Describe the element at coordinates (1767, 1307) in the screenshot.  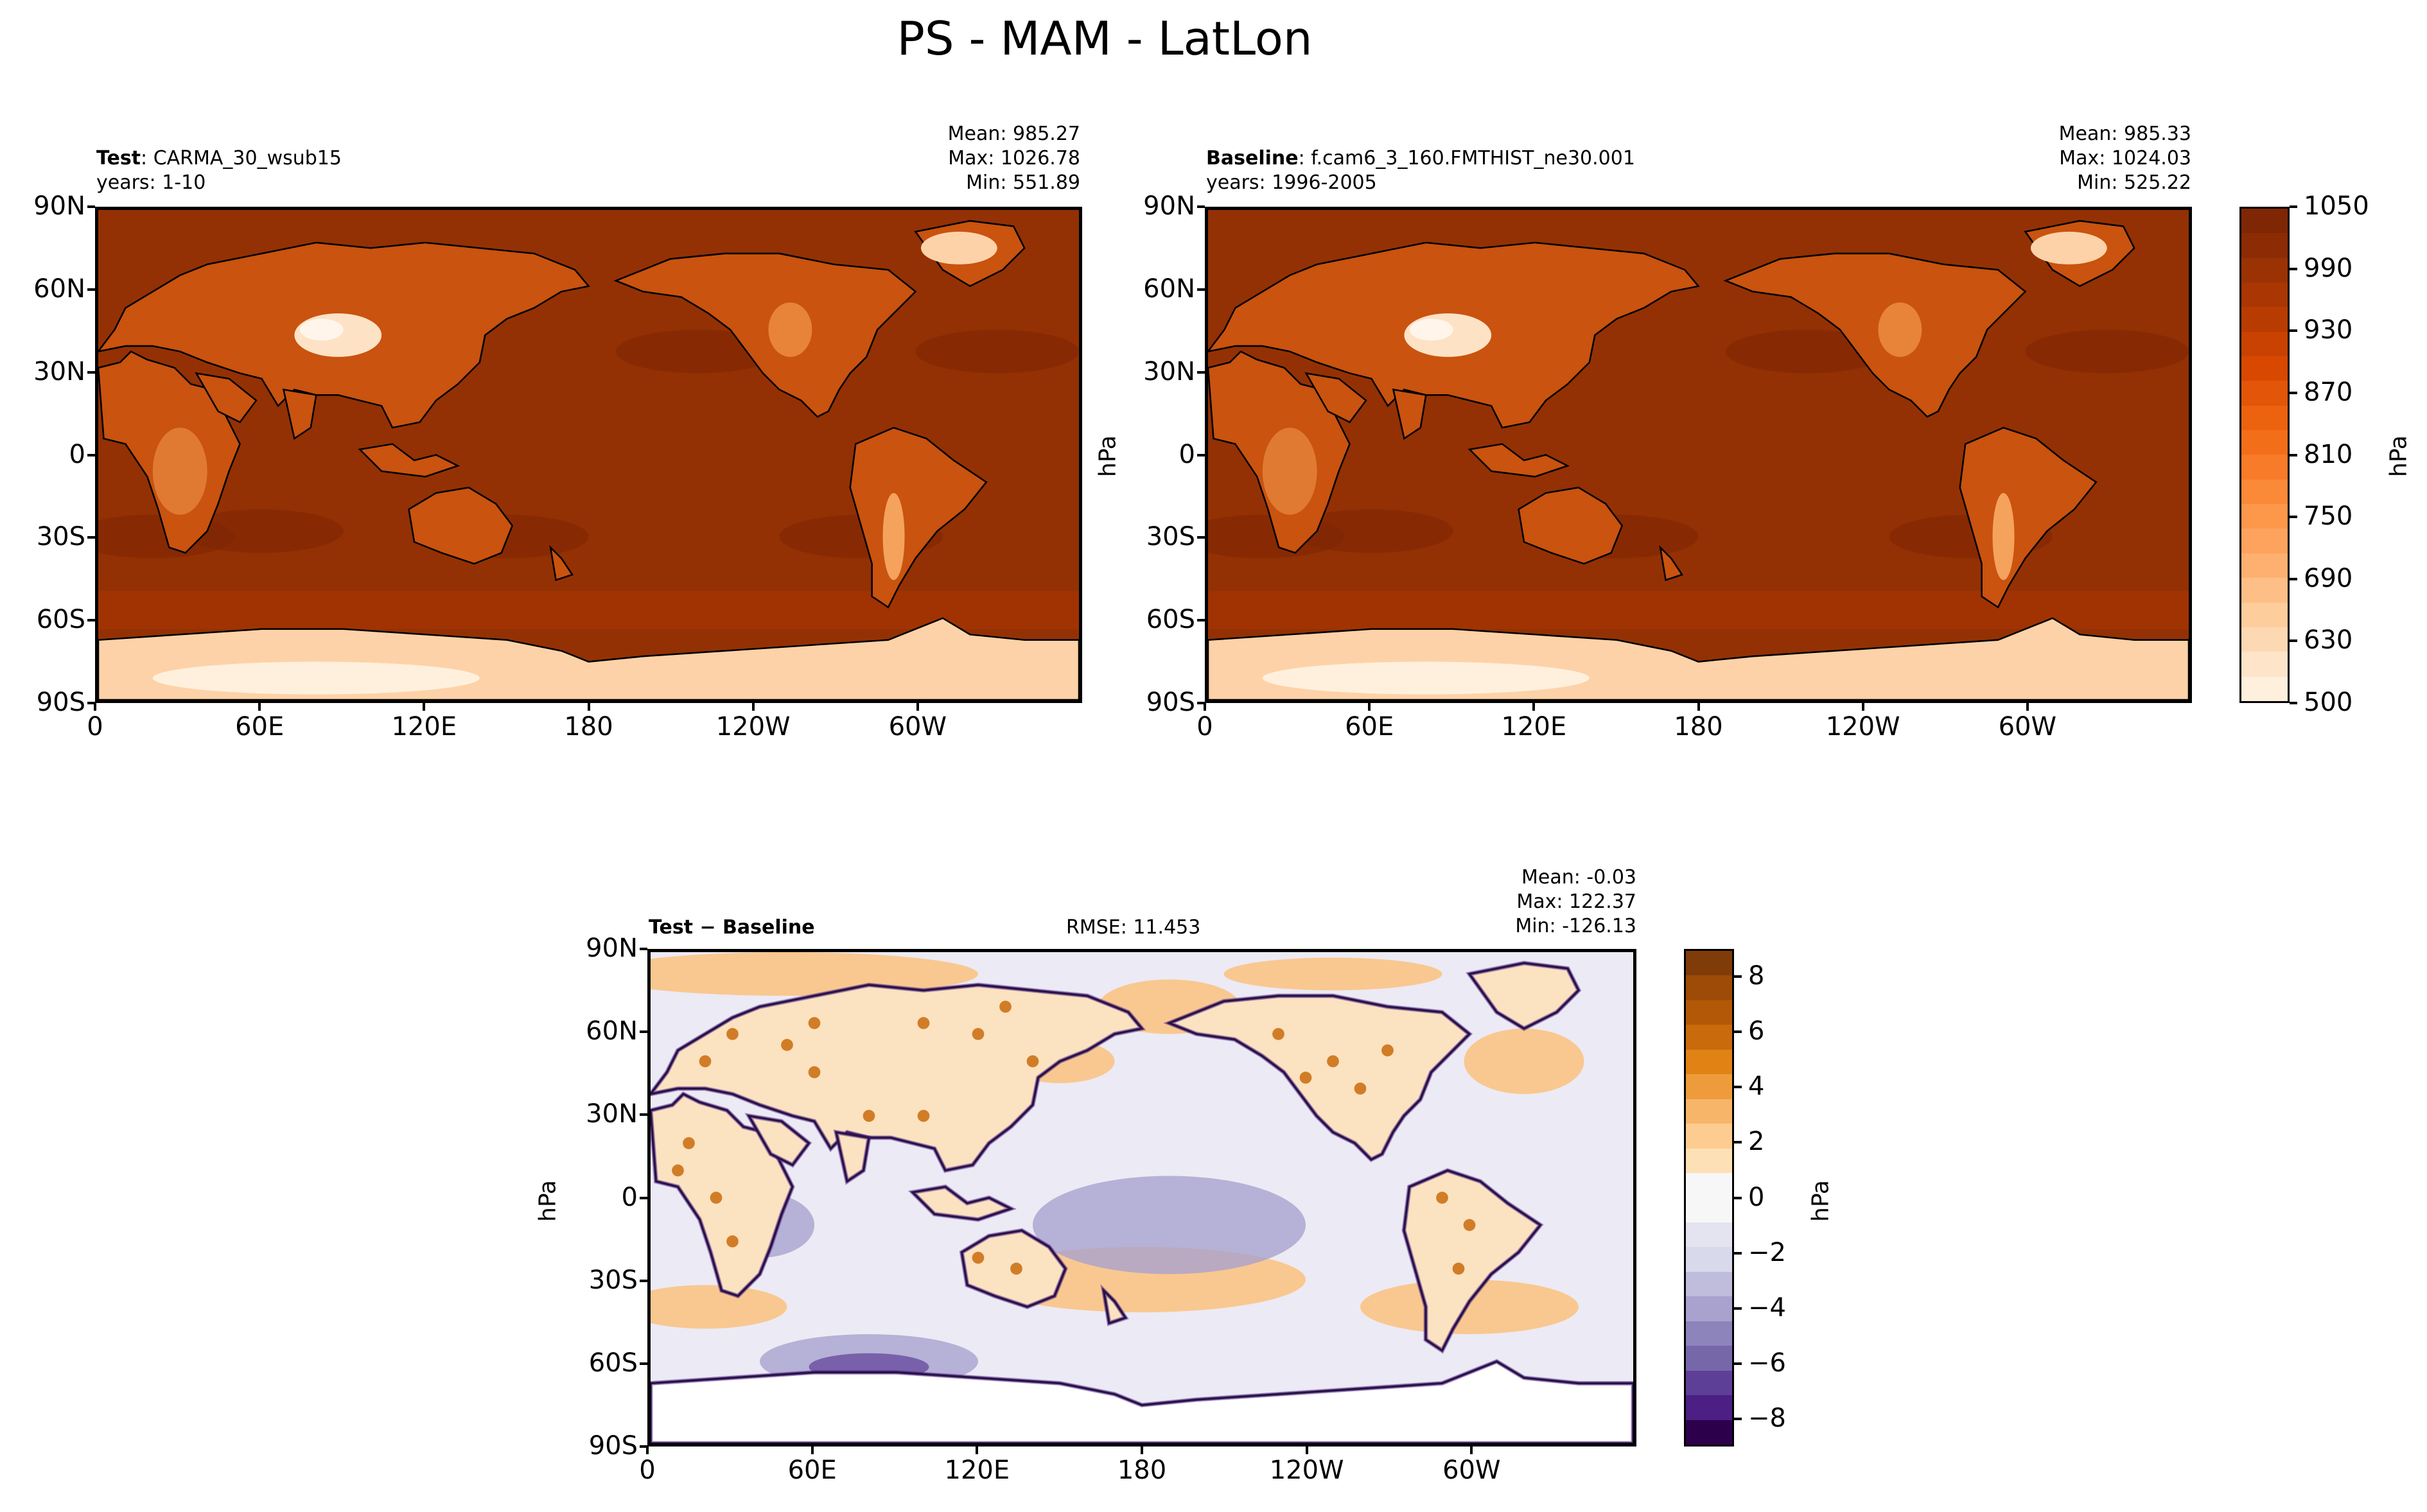
I see `colorbar-tick-label: −4` at that location.